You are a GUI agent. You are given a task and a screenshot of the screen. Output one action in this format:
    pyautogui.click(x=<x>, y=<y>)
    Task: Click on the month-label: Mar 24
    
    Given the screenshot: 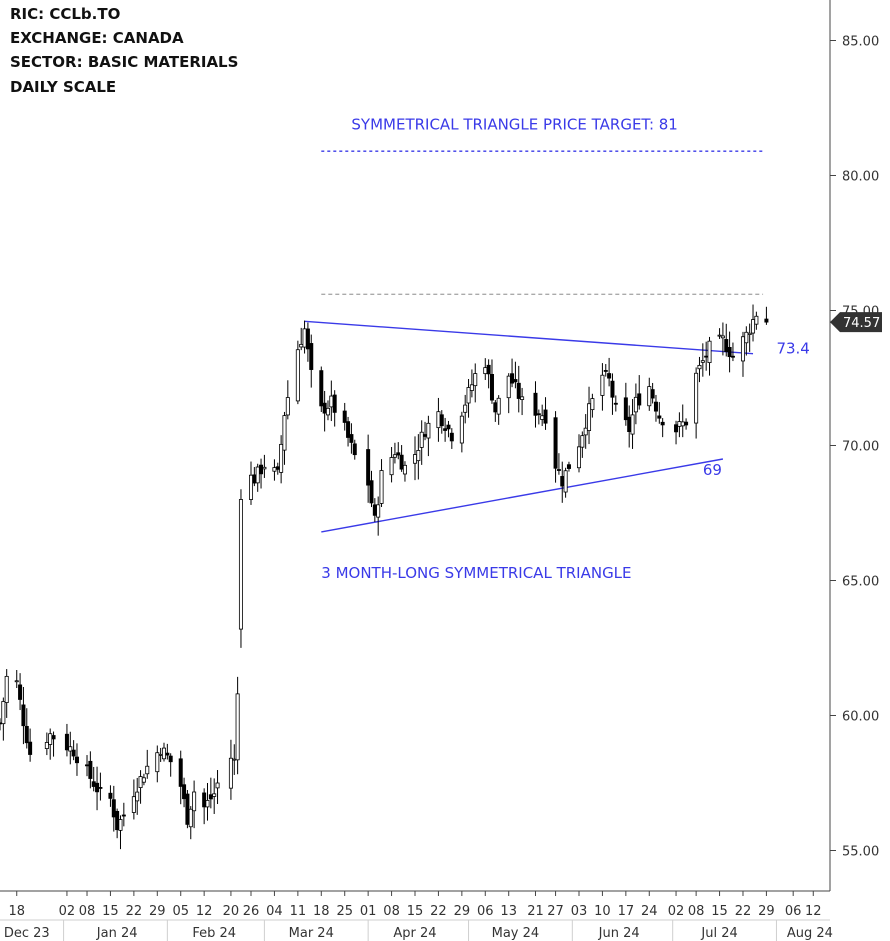 What is the action you would take?
    pyautogui.click(x=311, y=933)
    